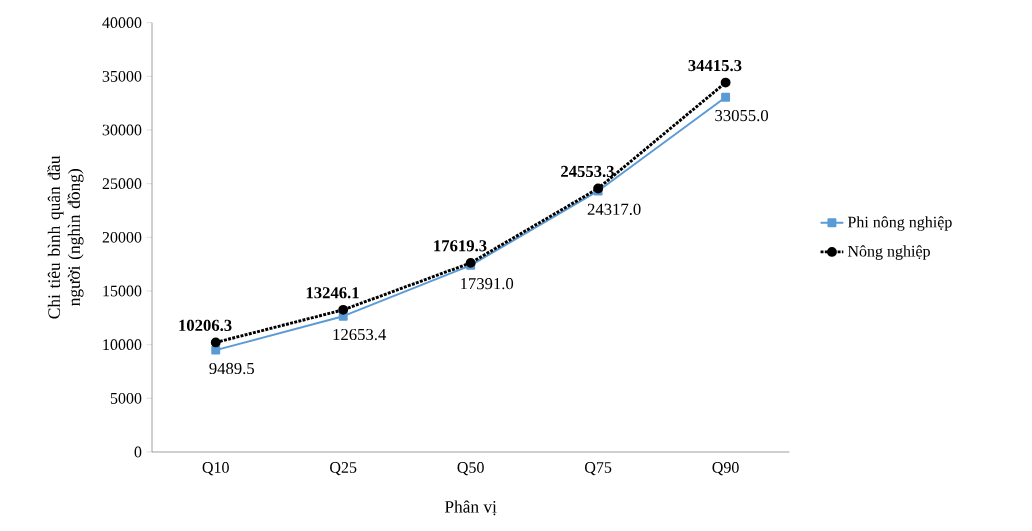  Describe the element at coordinates (742, 116) in the screenshot. I see `data-label: 33055.0` at that location.